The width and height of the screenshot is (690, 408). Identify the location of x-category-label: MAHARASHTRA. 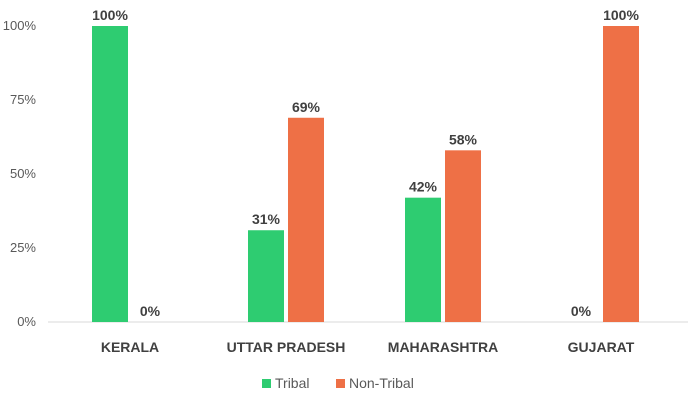
(443, 347).